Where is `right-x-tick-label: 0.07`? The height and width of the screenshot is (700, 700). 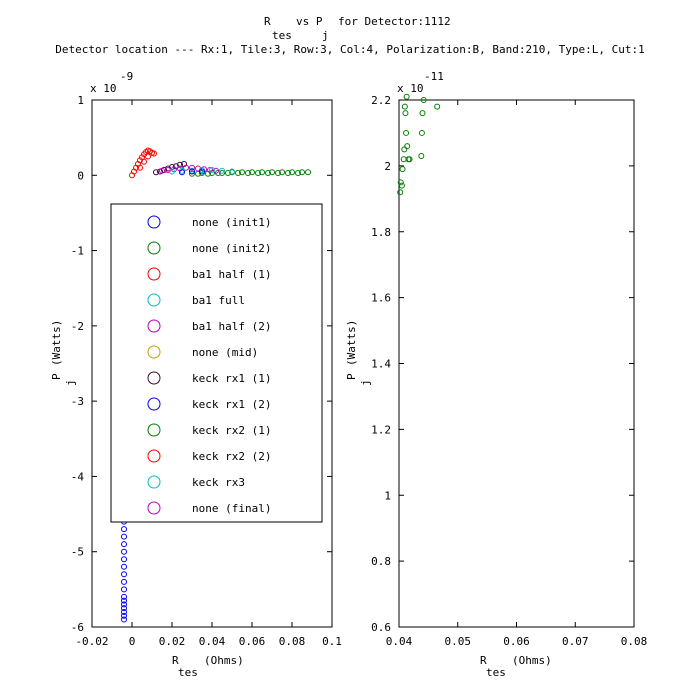
right-x-tick-label: 0.07 is located at coordinates (575, 641).